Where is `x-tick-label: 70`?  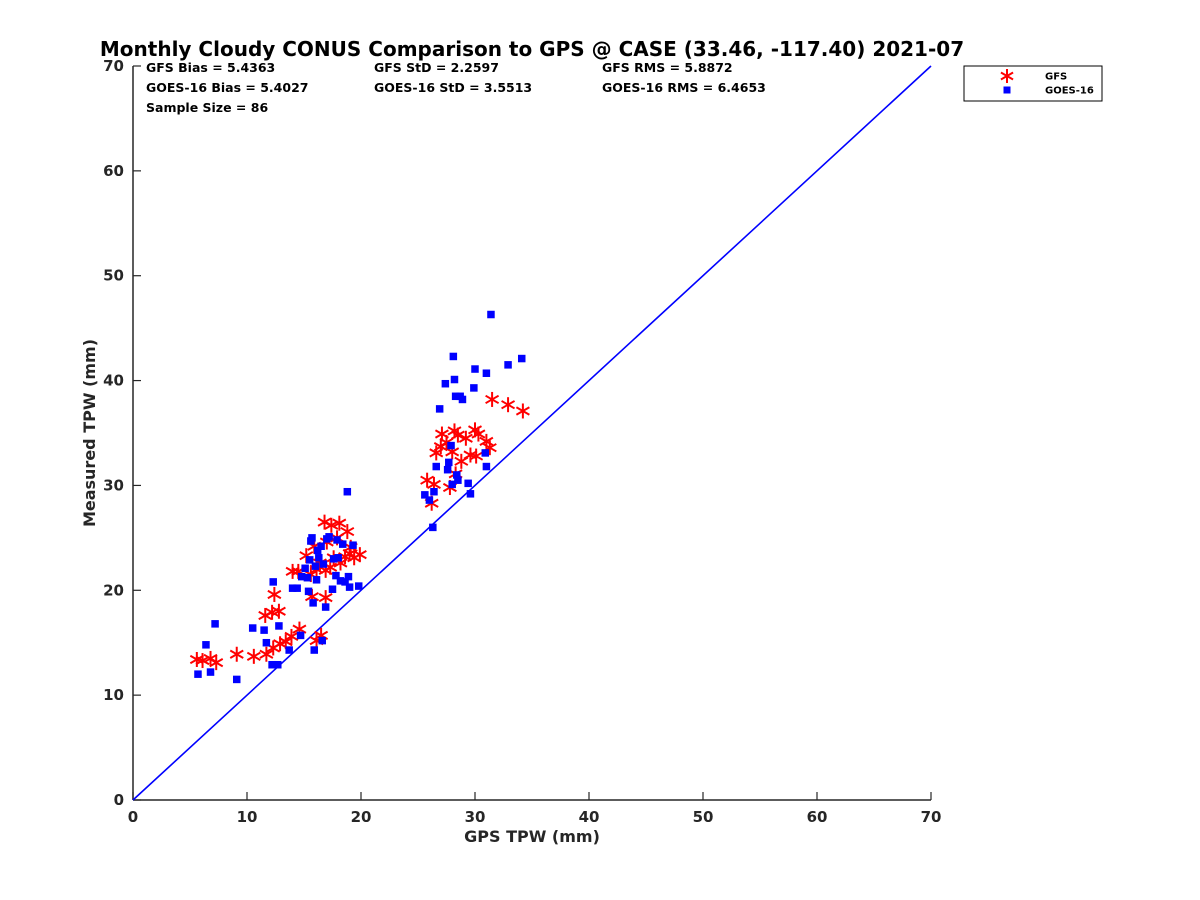
x-tick-label: 70 is located at coordinates (931, 817).